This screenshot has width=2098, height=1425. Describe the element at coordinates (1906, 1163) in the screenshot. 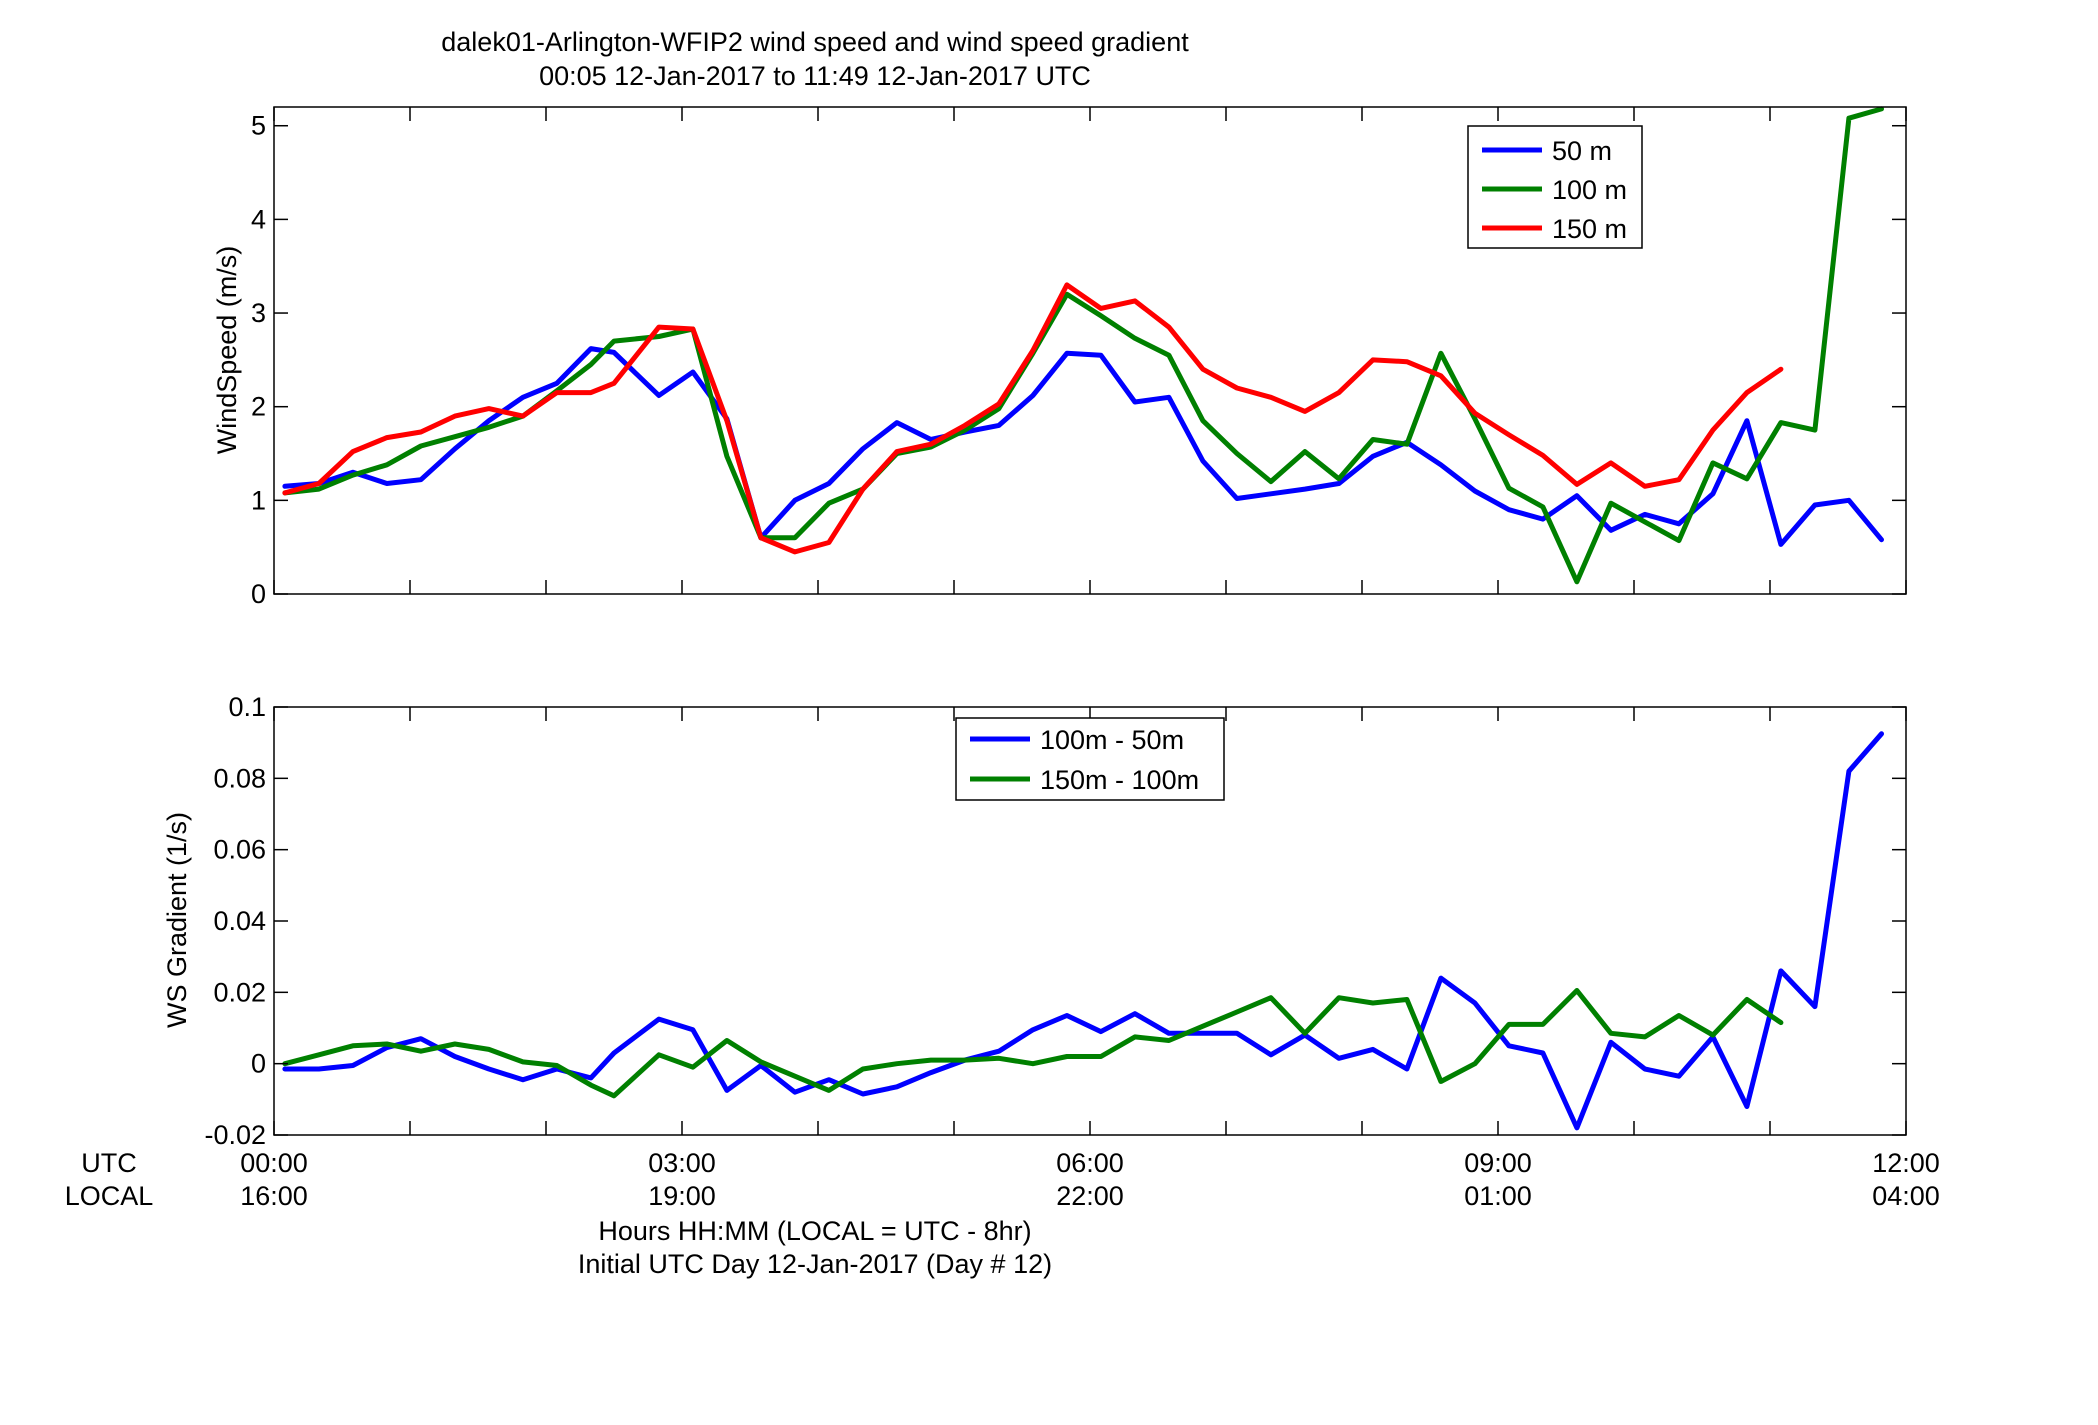

I see `utc-tick-label: 12:00` at that location.